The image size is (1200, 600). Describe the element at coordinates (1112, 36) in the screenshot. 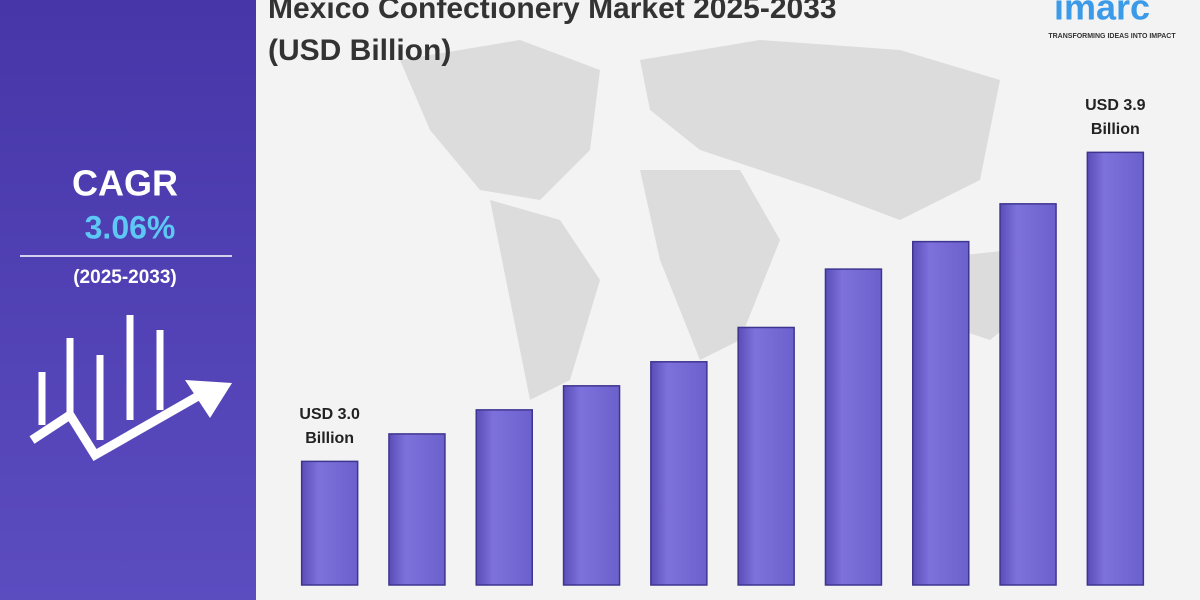

I see `logo-tagline: TRANSFORMING IDEAS INTO IMPACT` at that location.